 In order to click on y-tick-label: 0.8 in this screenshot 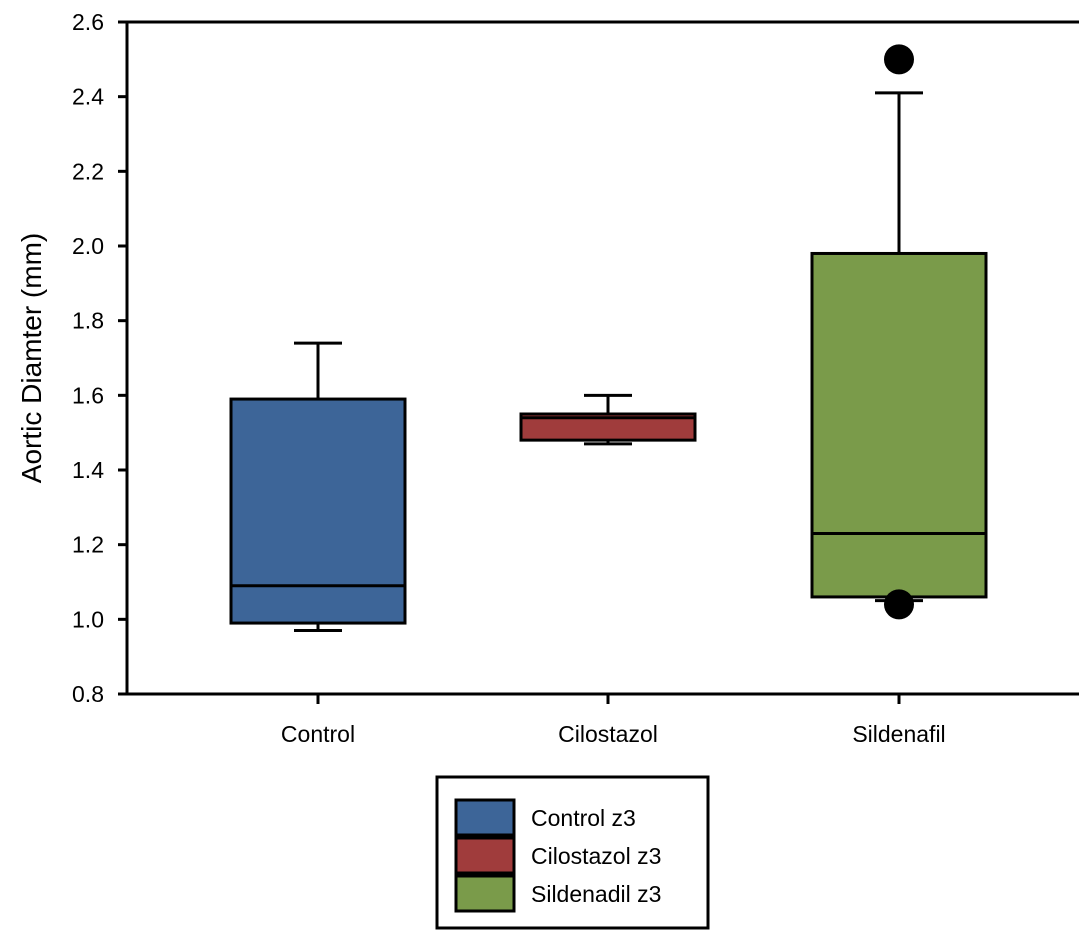, I will do `click(88, 694)`.